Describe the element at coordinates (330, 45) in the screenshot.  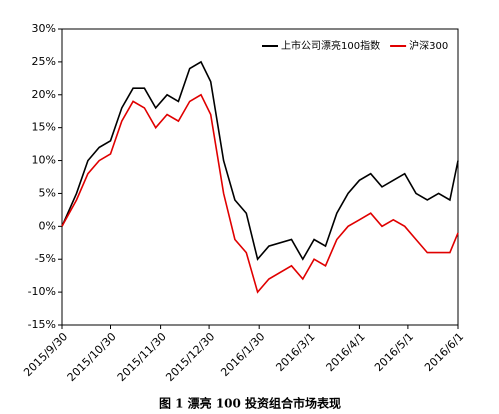
I see `legend-label: 上市公司漂亮100指数` at that location.